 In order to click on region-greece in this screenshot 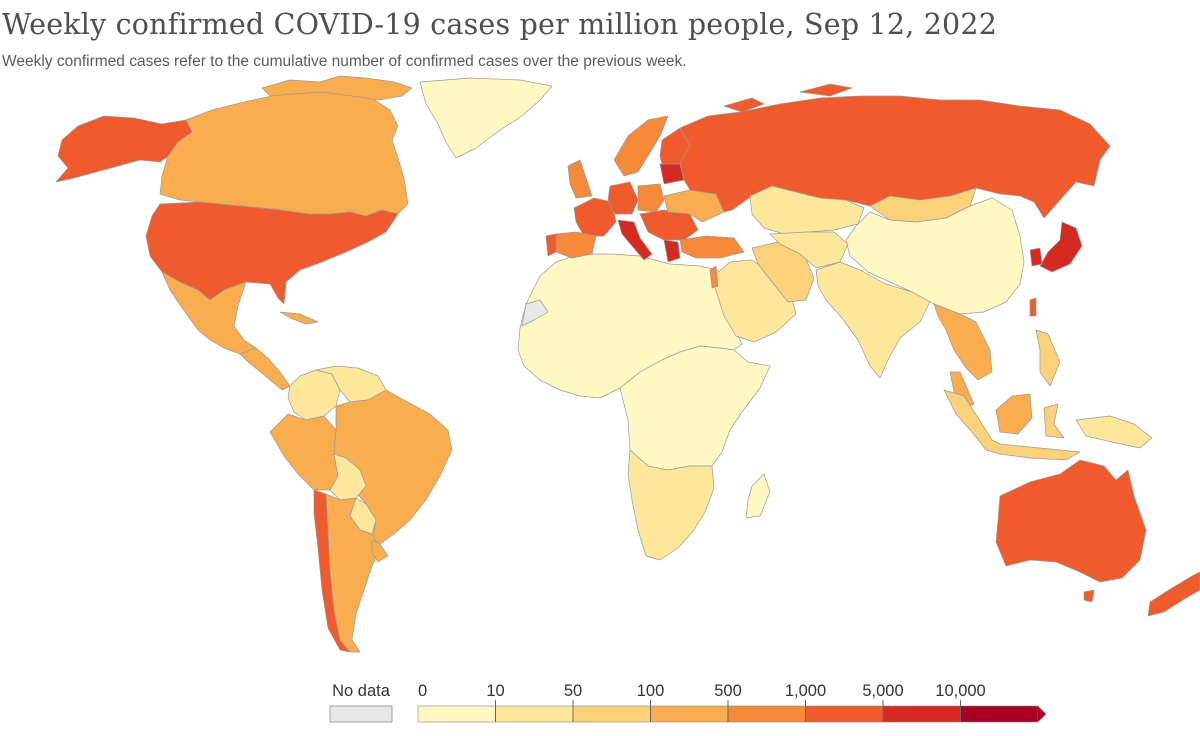, I will do `click(672, 251)`.